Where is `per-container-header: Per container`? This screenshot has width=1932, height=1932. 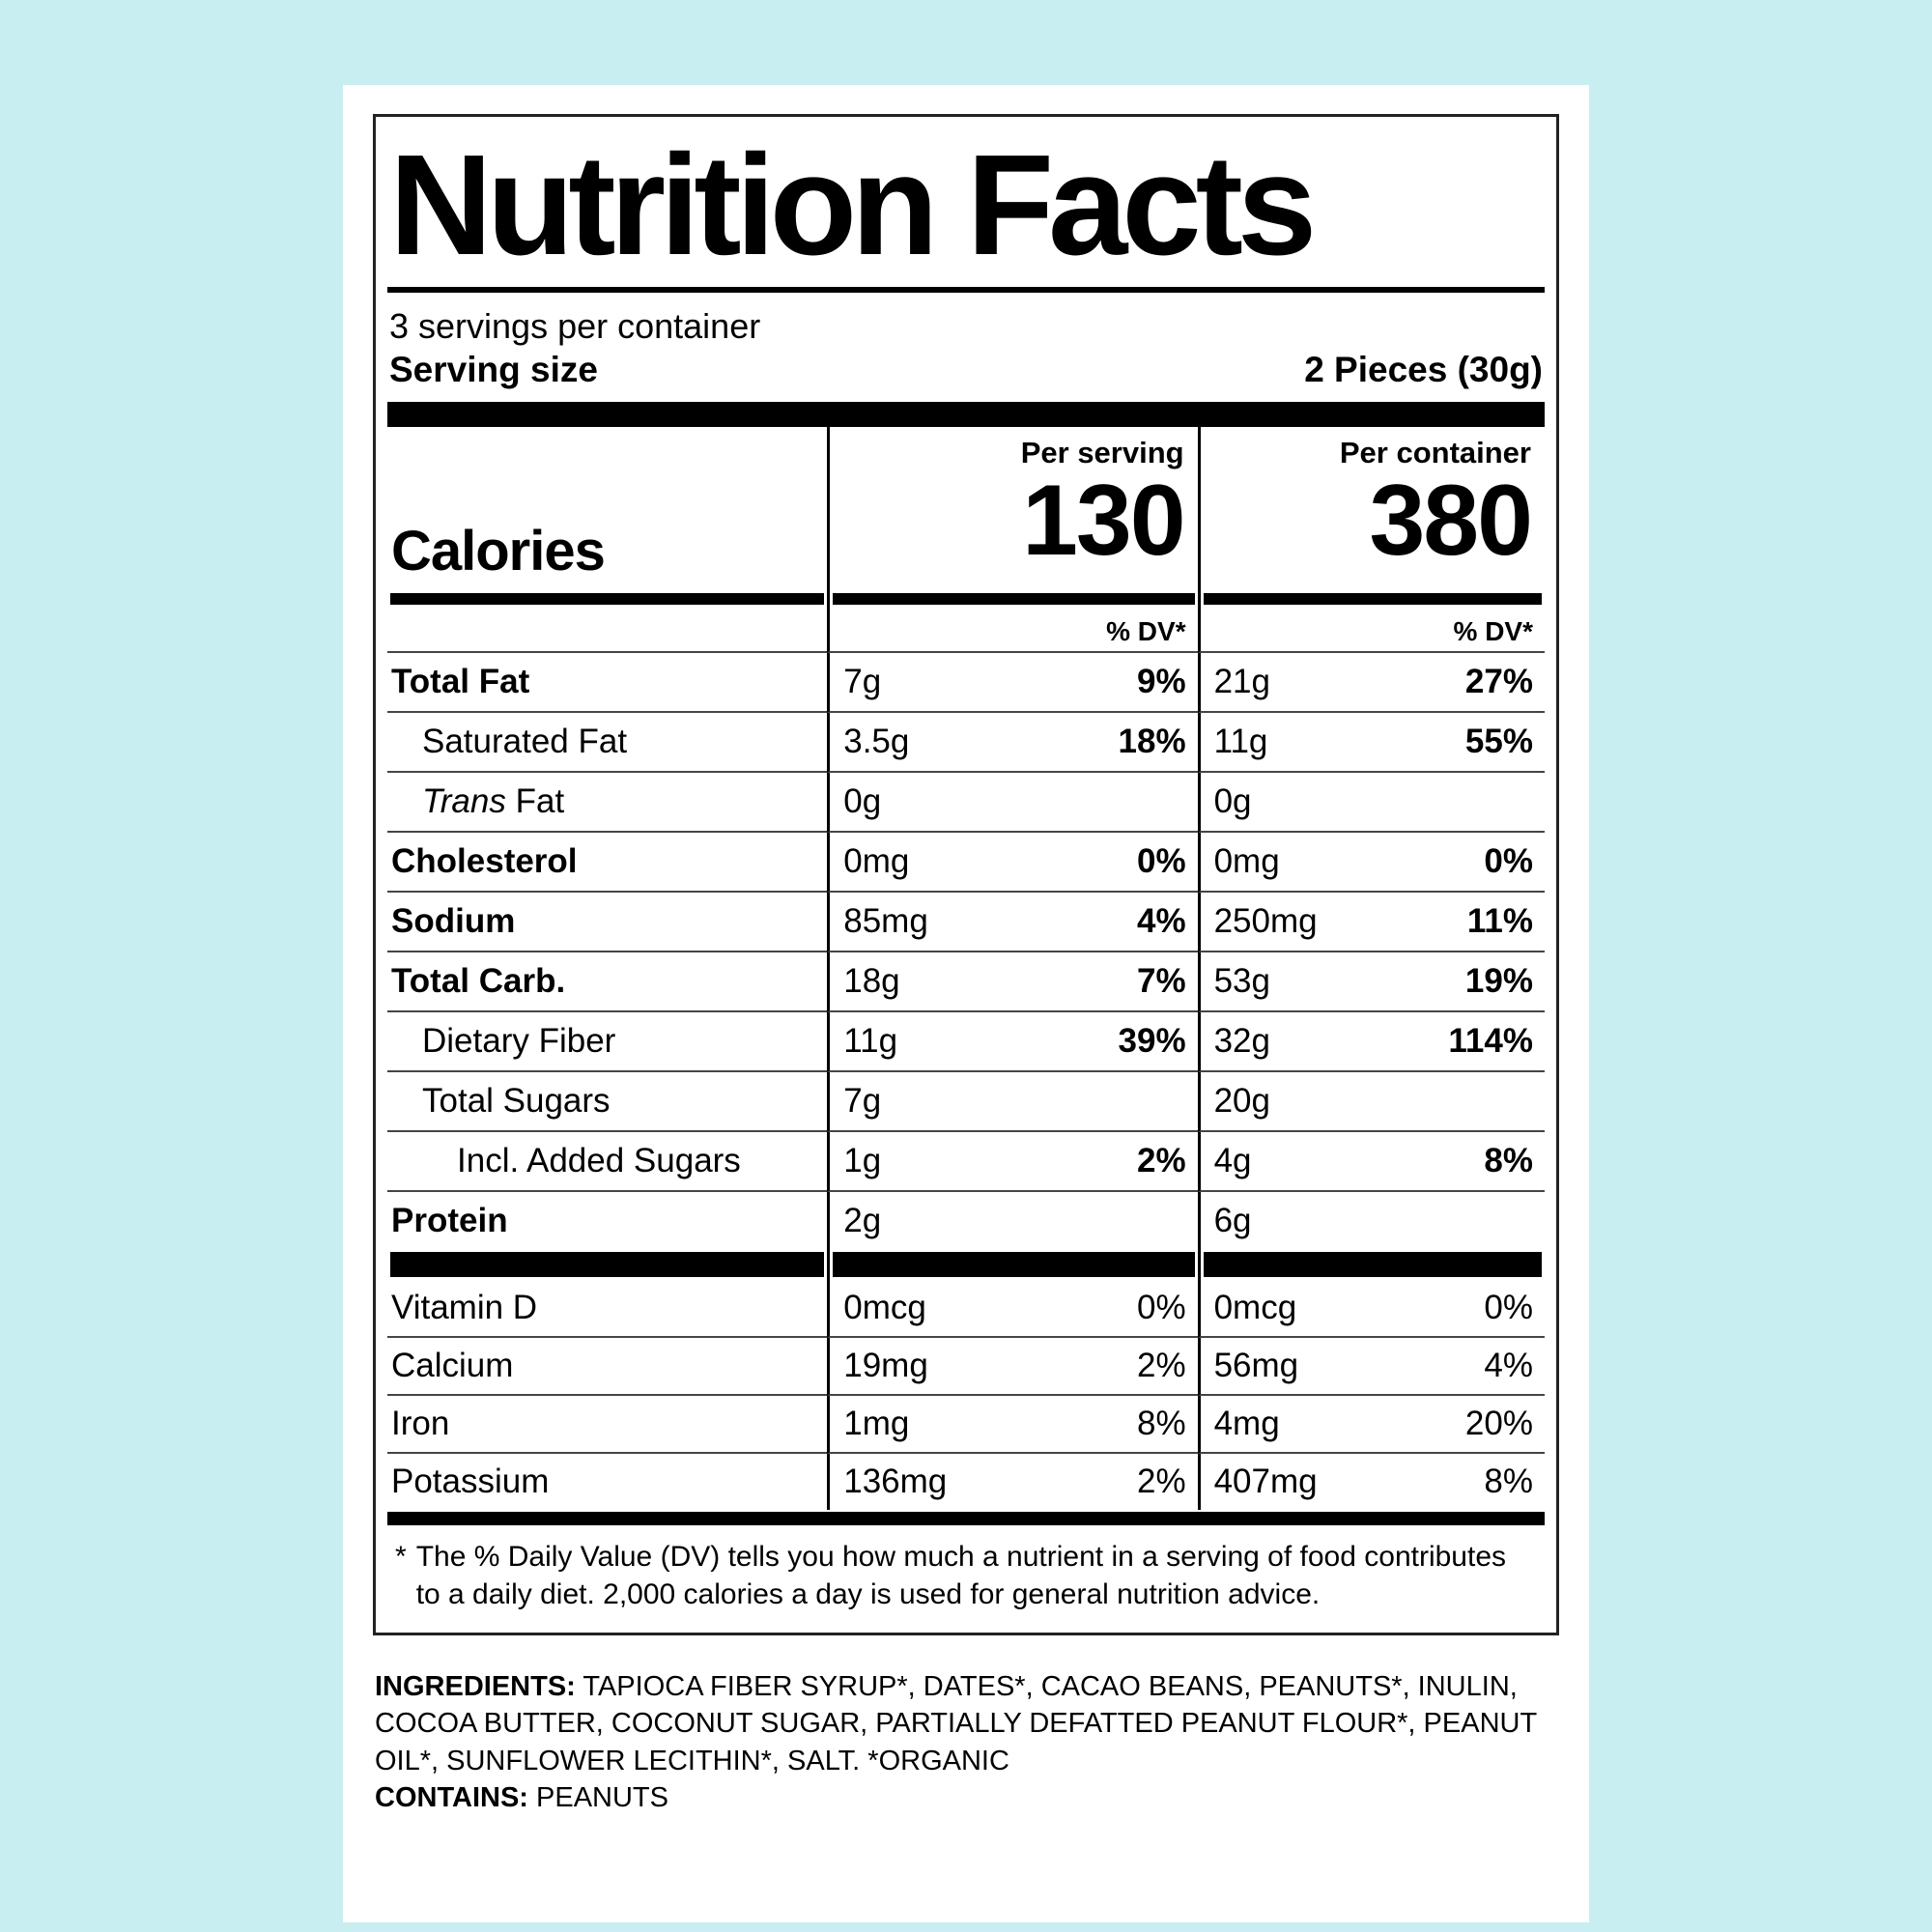
per-container-header: Per container is located at coordinates (1435, 453).